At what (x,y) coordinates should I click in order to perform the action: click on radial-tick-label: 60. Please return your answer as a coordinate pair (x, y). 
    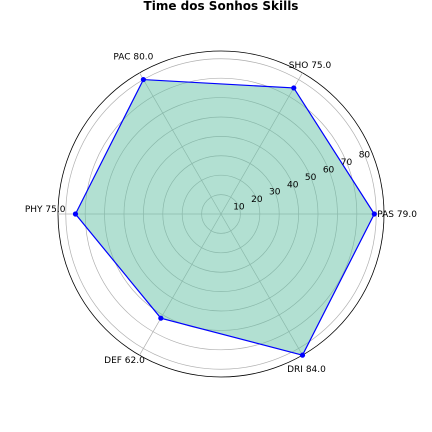
    Looking at the image, I should click on (329, 170).